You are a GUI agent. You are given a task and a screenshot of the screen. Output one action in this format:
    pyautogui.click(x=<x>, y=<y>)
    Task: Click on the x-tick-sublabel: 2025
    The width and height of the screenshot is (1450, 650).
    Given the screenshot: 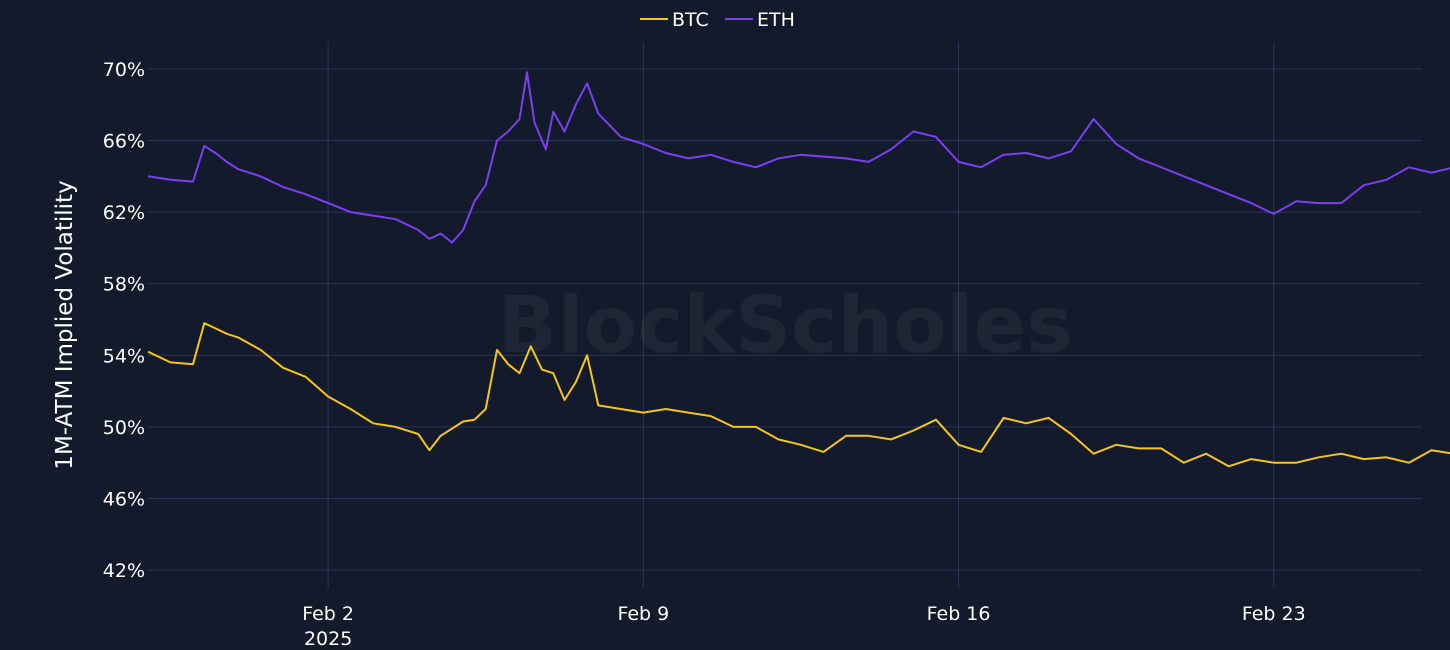 What is the action you would take?
    pyautogui.click(x=328, y=639)
    